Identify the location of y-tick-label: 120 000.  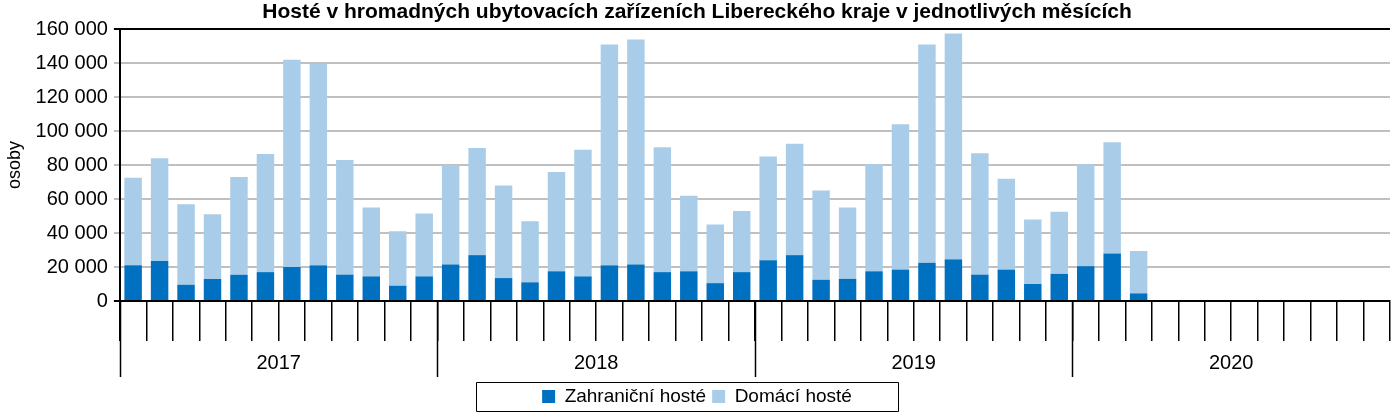
(71, 95).